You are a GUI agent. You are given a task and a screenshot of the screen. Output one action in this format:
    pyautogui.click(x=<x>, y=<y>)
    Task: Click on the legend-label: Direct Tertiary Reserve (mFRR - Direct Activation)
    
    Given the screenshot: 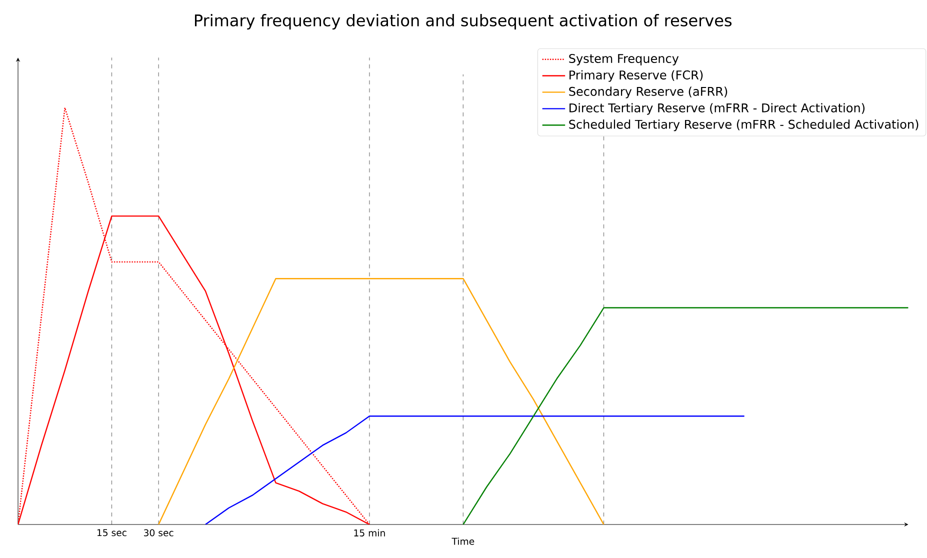 What is the action you would take?
    pyautogui.click(x=717, y=109)
    